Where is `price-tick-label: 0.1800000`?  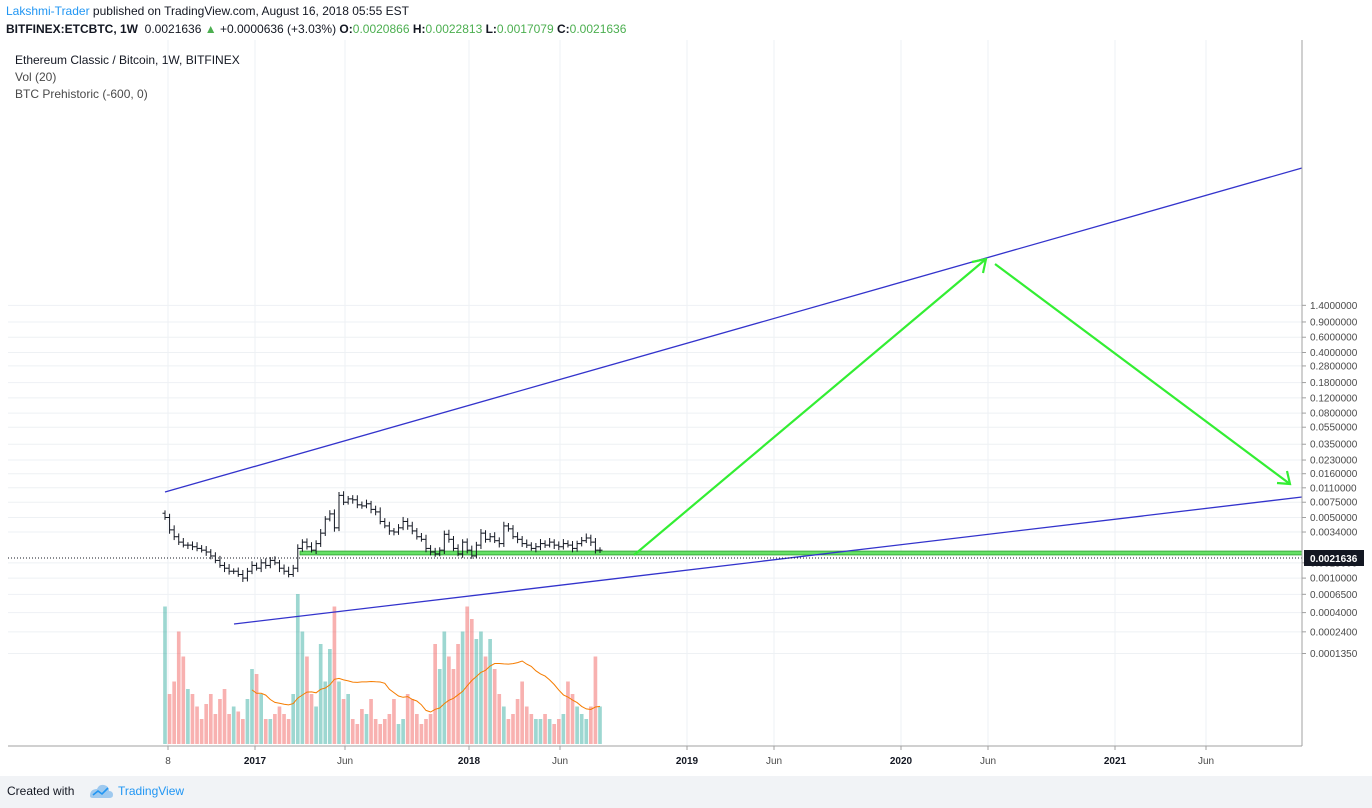
price-tick-label: 0.1800000 is located at coordinates (1334, 383).